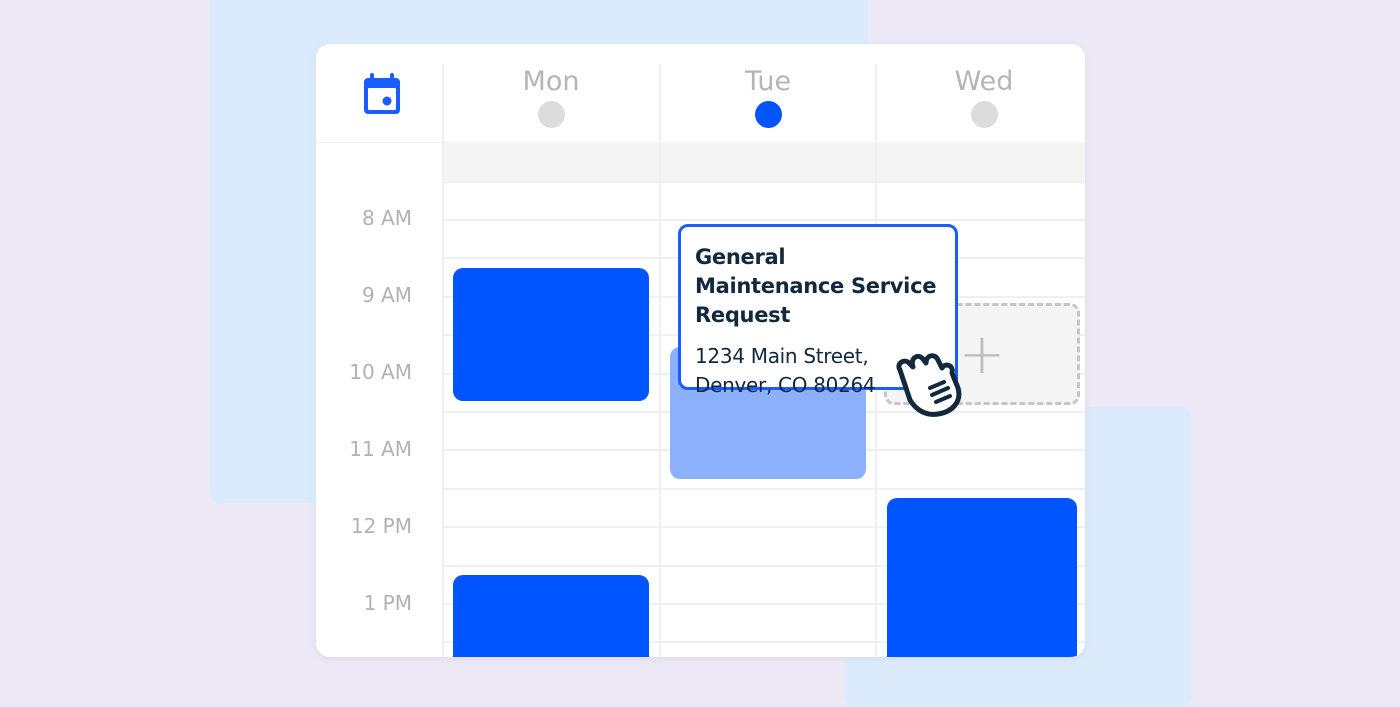  Describe the element at coordinates (782, 356) in the screenshot. I see `event-address-line1: 1234 Main Street,` at that location.